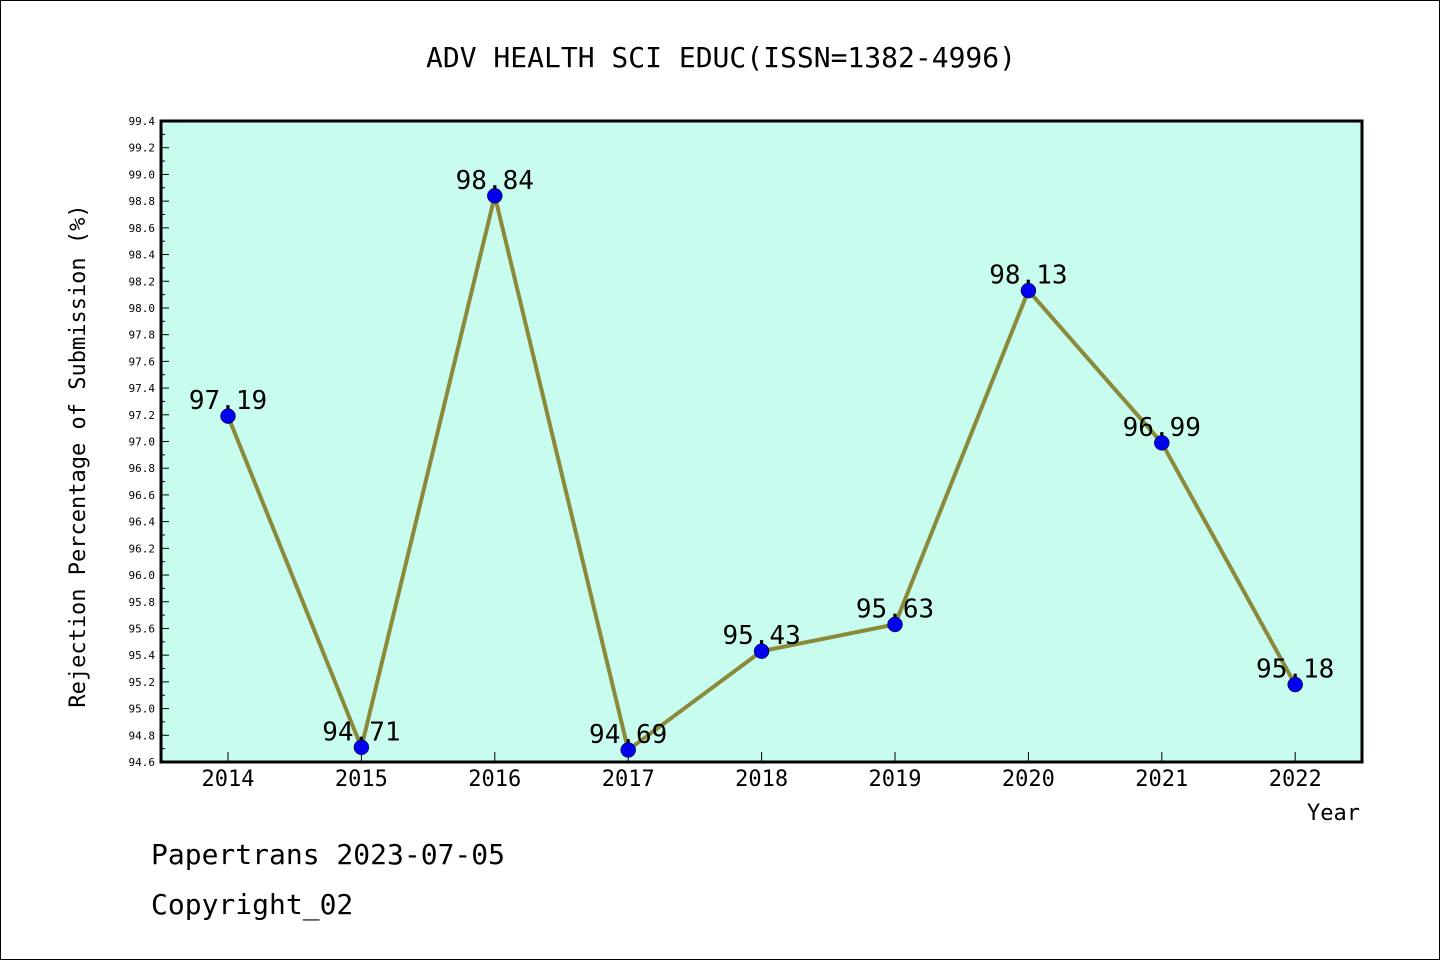 This screenshot has height=964, width=1440. What do you see at coordinates (628, 735) in the screenshot?
I see `data-label-2017: 94.69` at bounding box center [628, 735].